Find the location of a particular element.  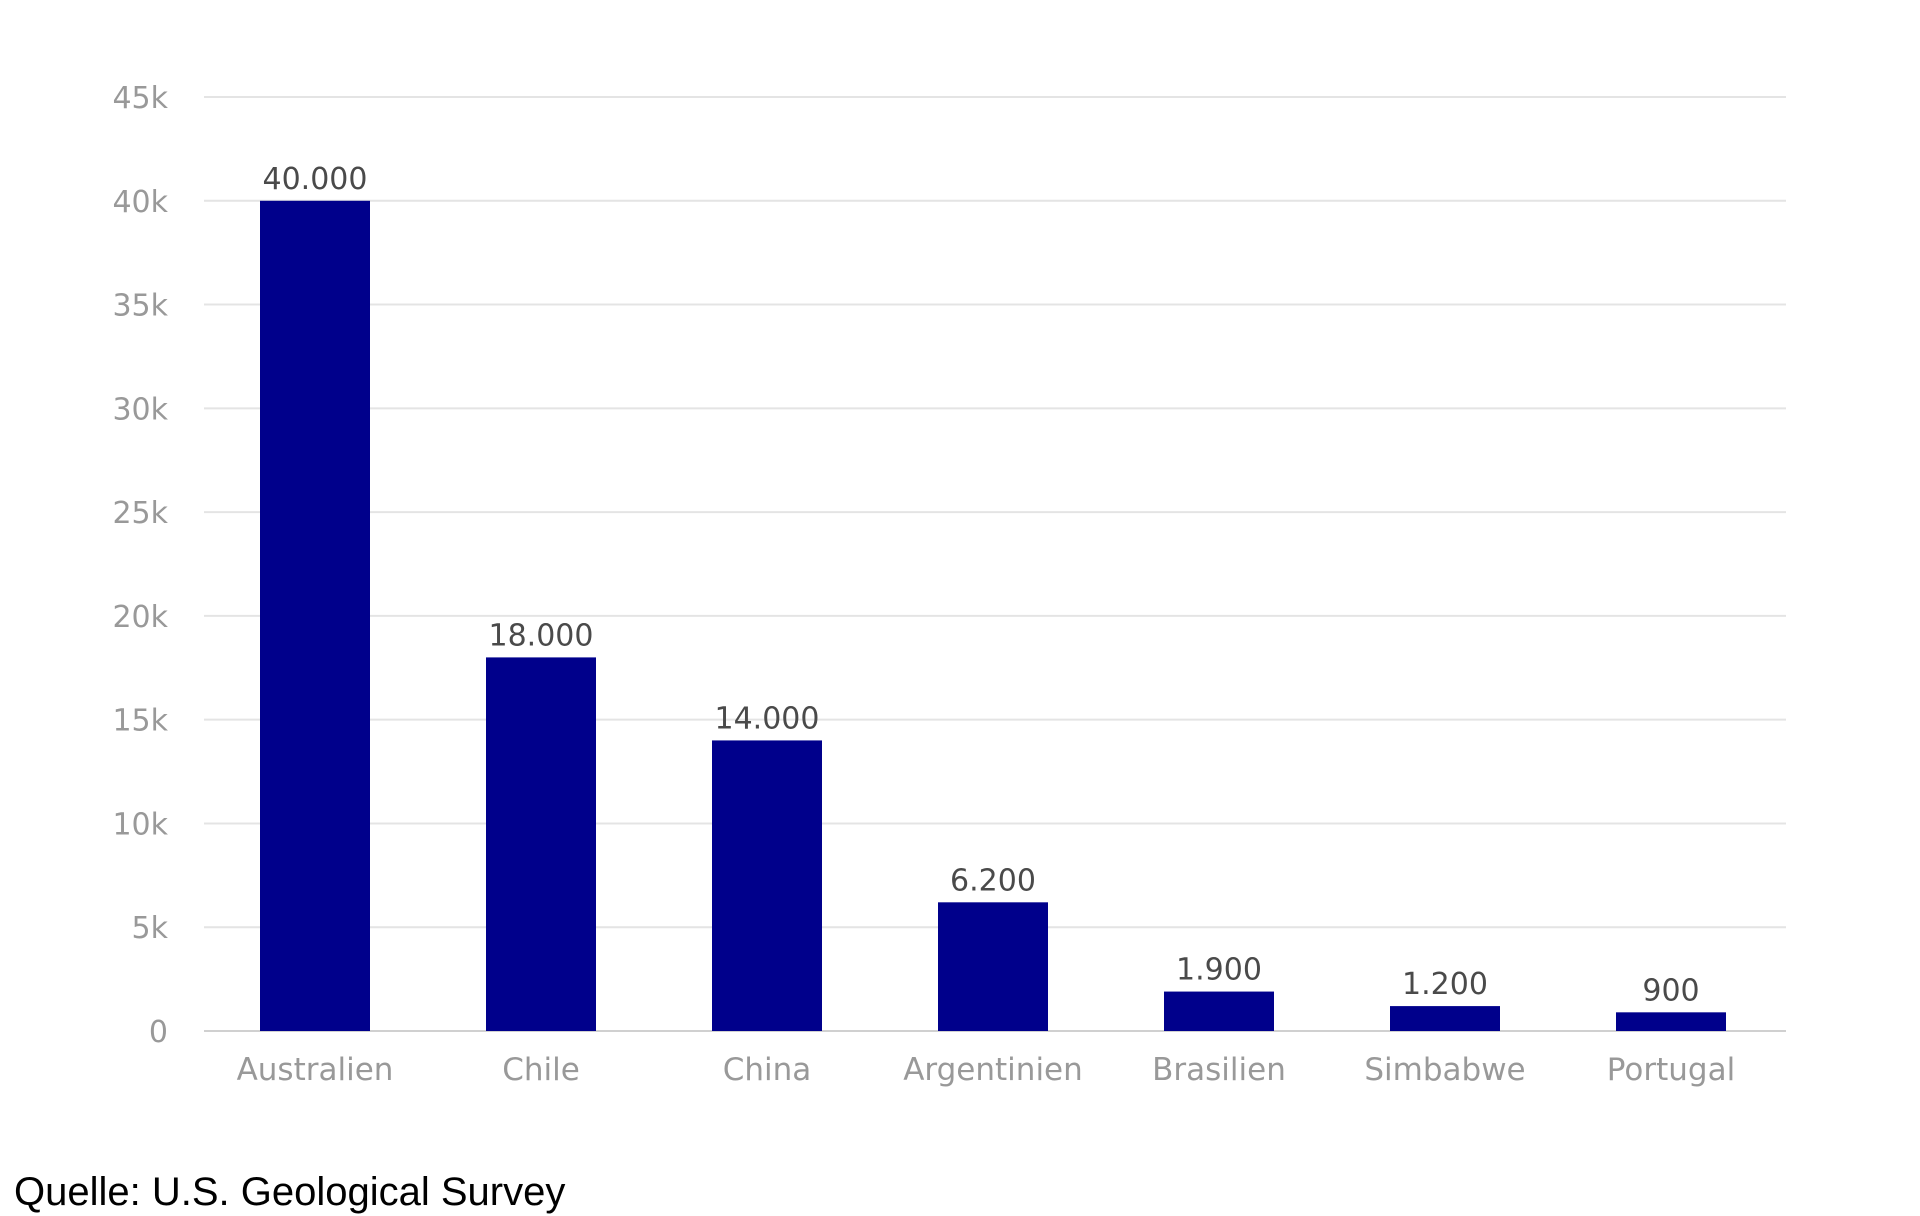

y-tick-label: 40k is located at coordinates (140, 202).